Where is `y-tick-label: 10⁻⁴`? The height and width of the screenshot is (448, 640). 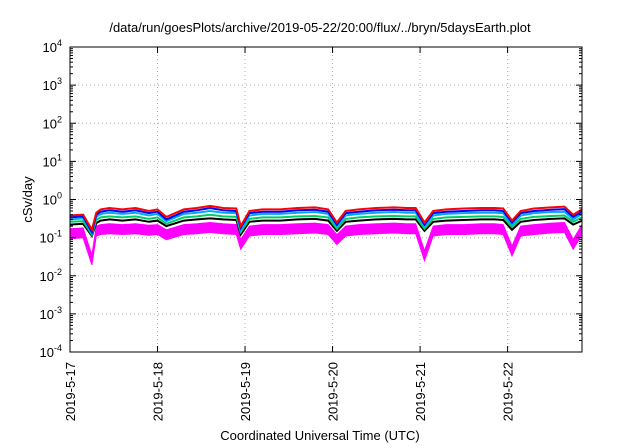
y-tick-label: 10⁻⁴ is located at coordinates (51, 351).